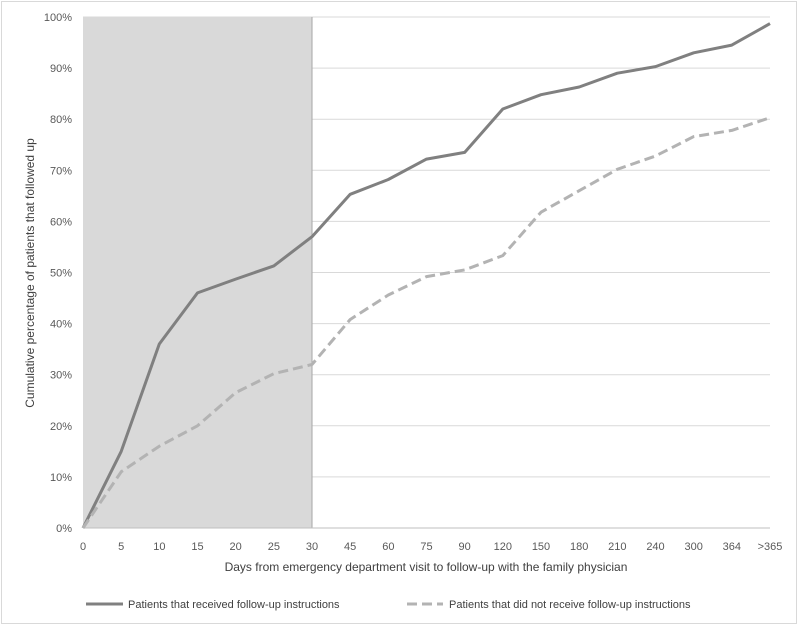  What do you see at coordinates (61, 325) in the screenshot?
I see `y-tick-label: 40%` at bounding box center [61, 325].